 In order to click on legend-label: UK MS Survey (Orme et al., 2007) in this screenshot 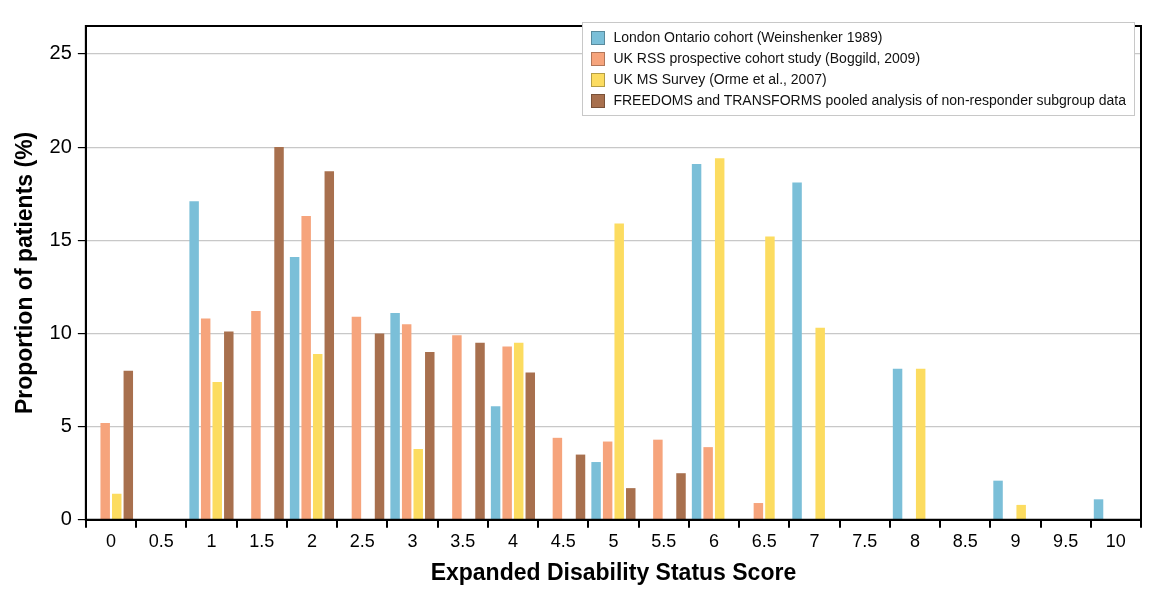, I will do `click(720, 79)`.